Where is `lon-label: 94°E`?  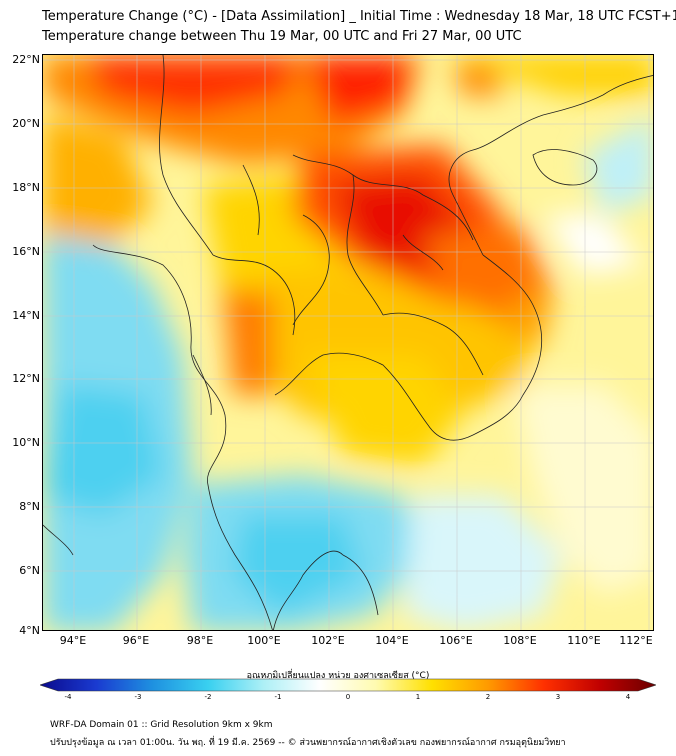 lon-label: 94°E is located at coordinates (73, 640).